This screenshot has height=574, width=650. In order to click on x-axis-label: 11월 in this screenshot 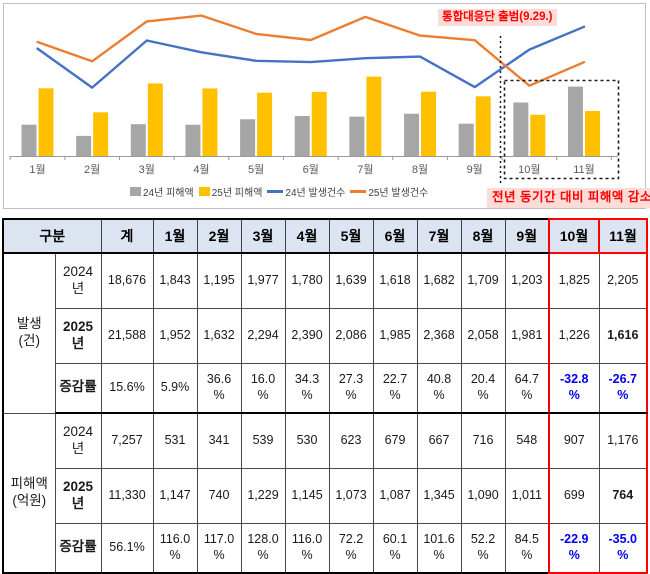, I will do `click(584, 169)`.